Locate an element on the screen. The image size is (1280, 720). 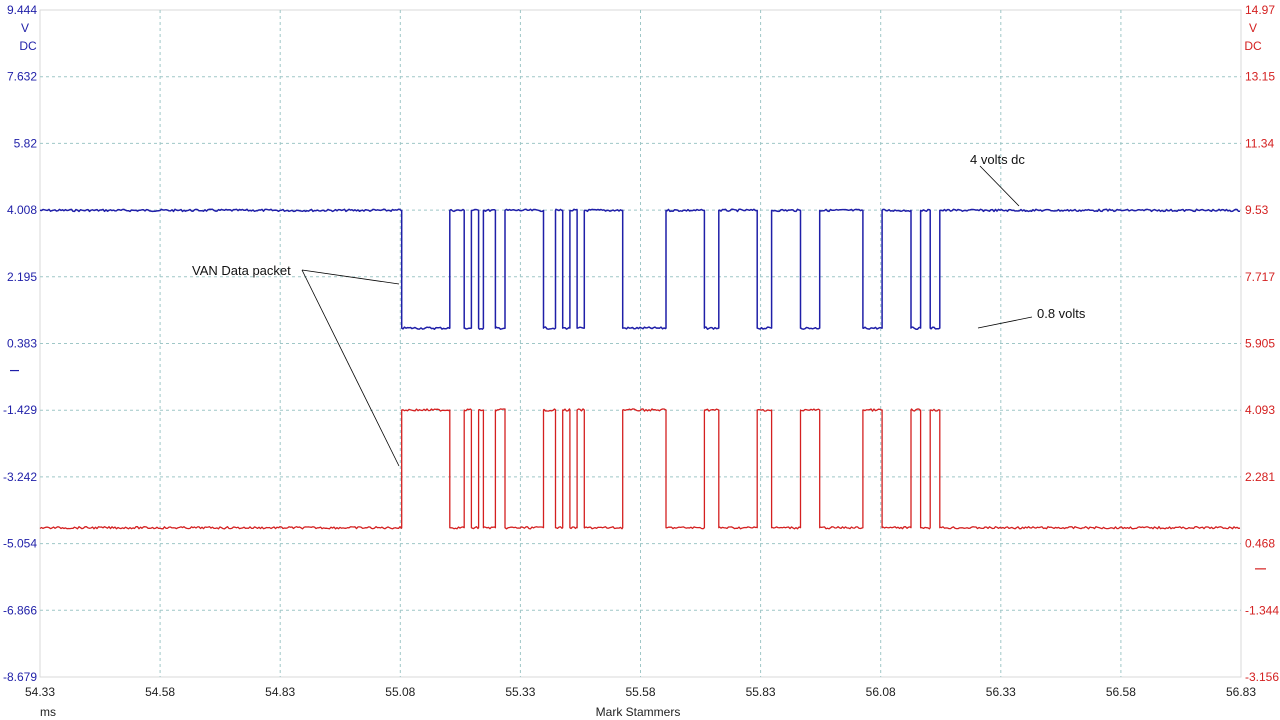
right-axis-tick-label: 9.53 is located at coordinates (1257, 210).